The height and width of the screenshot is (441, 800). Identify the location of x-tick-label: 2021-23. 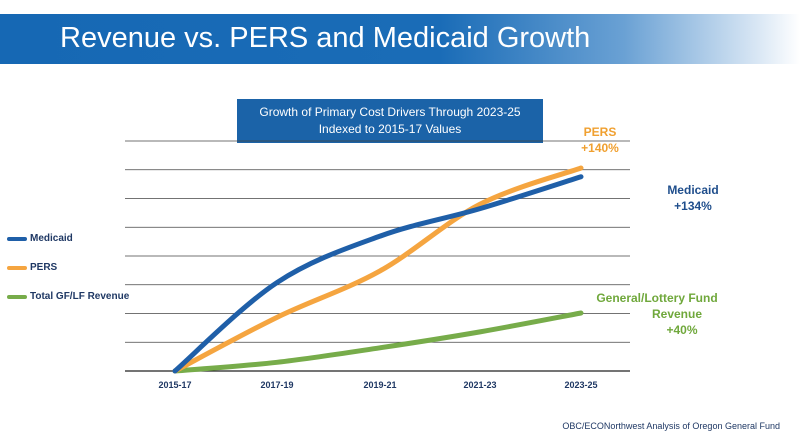
(479, 385).